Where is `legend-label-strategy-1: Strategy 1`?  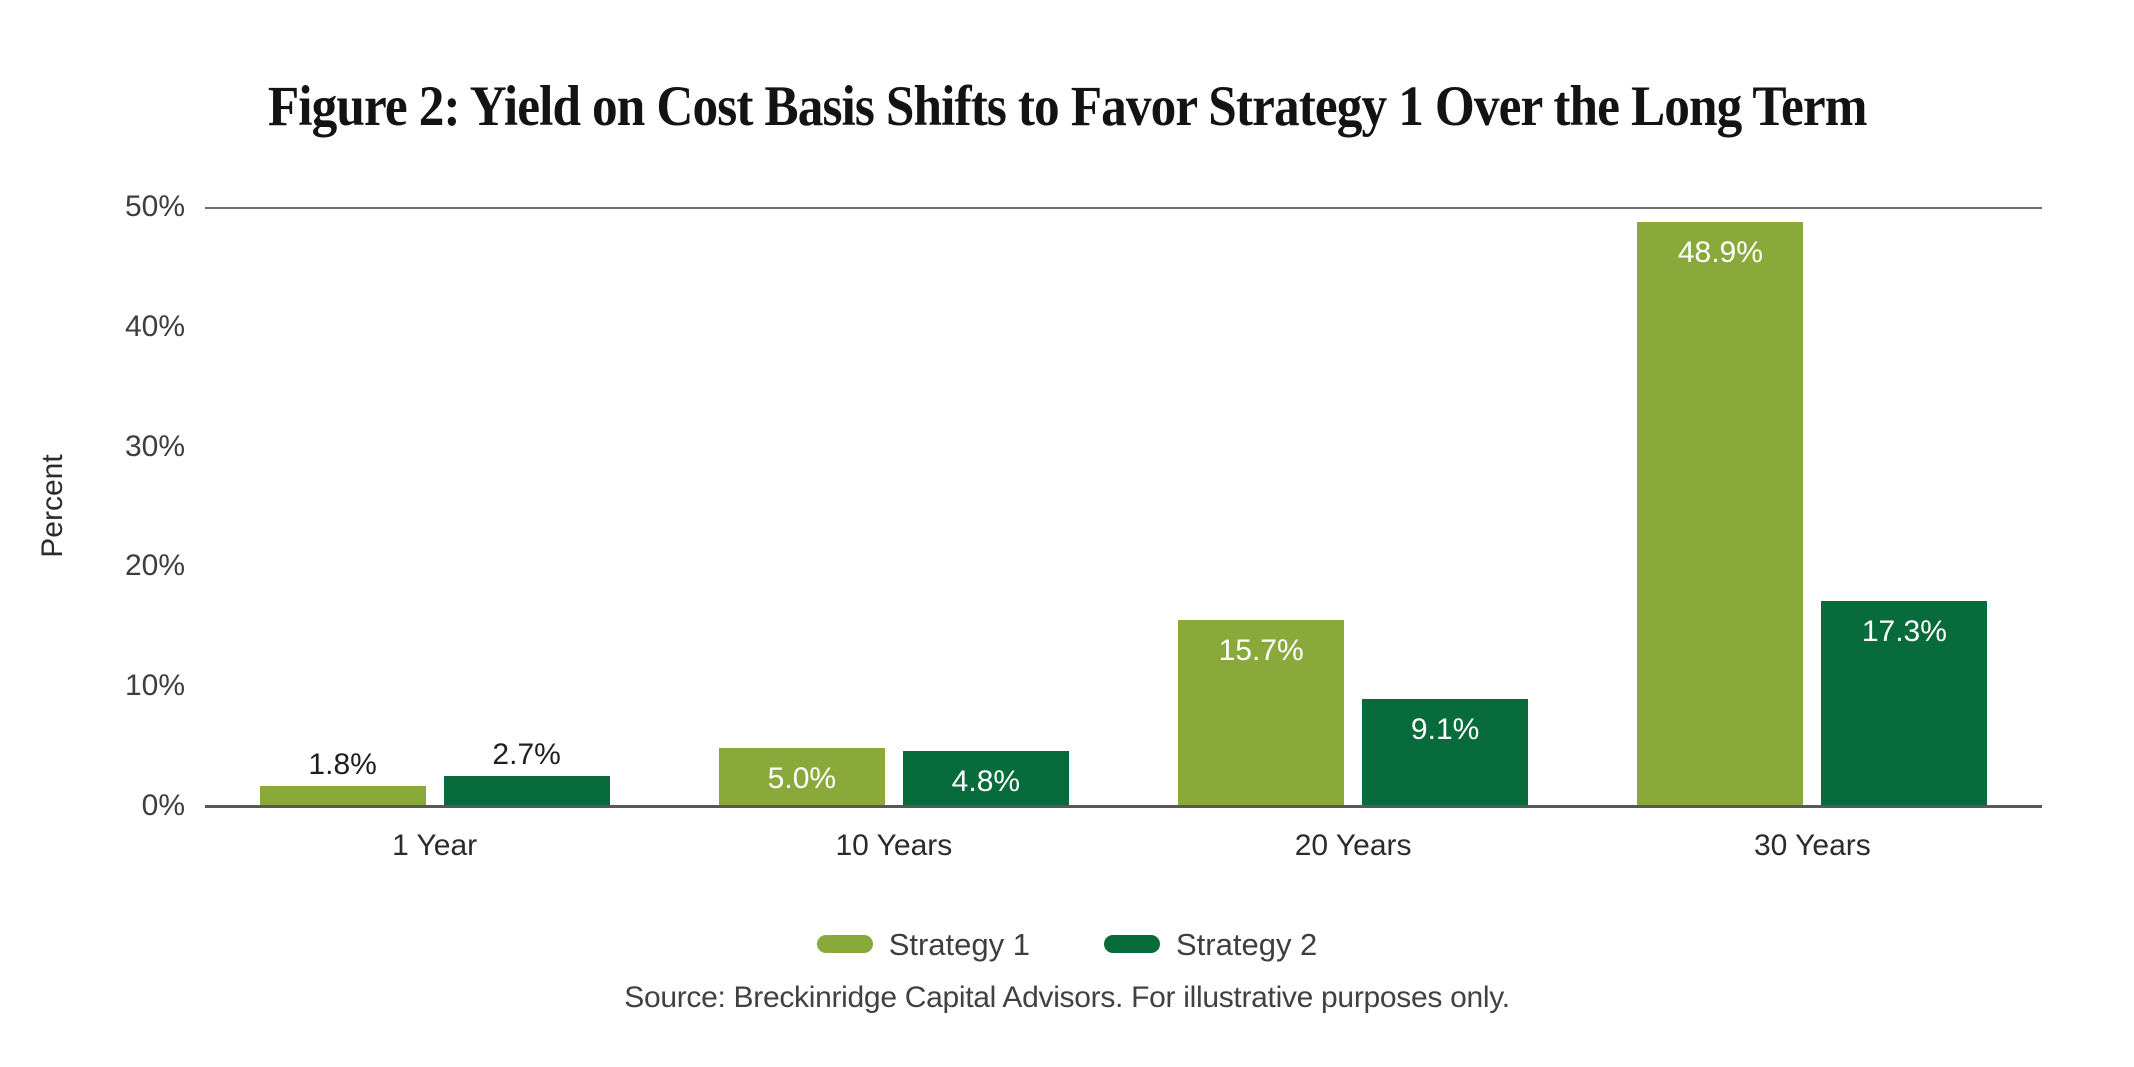 legend-label-strategy-1: Strategy 1 is located at coordinates (959, 944).